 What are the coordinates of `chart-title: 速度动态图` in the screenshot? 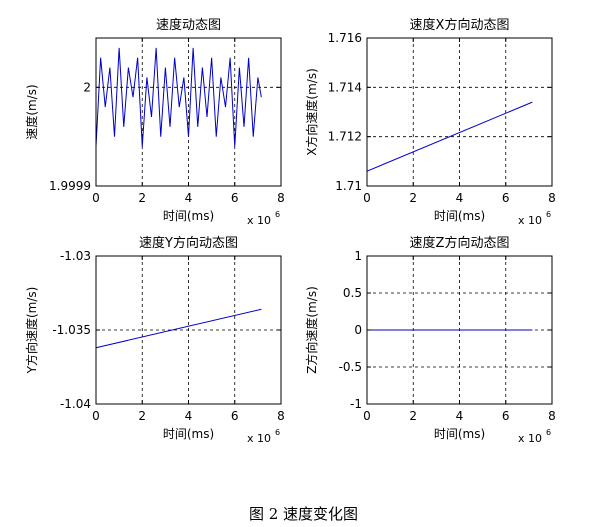 It's located at (188, 25).